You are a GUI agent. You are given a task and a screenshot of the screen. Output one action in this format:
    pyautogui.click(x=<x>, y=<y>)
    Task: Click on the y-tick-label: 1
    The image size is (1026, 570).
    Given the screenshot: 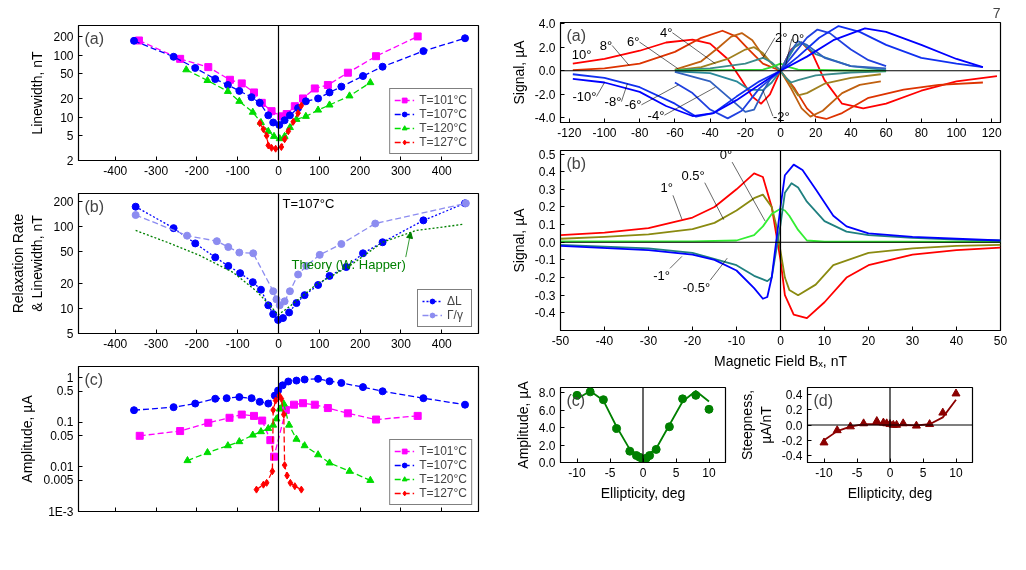 What is the action you would take?
    pyautogui.click(x=70, y=377)
    